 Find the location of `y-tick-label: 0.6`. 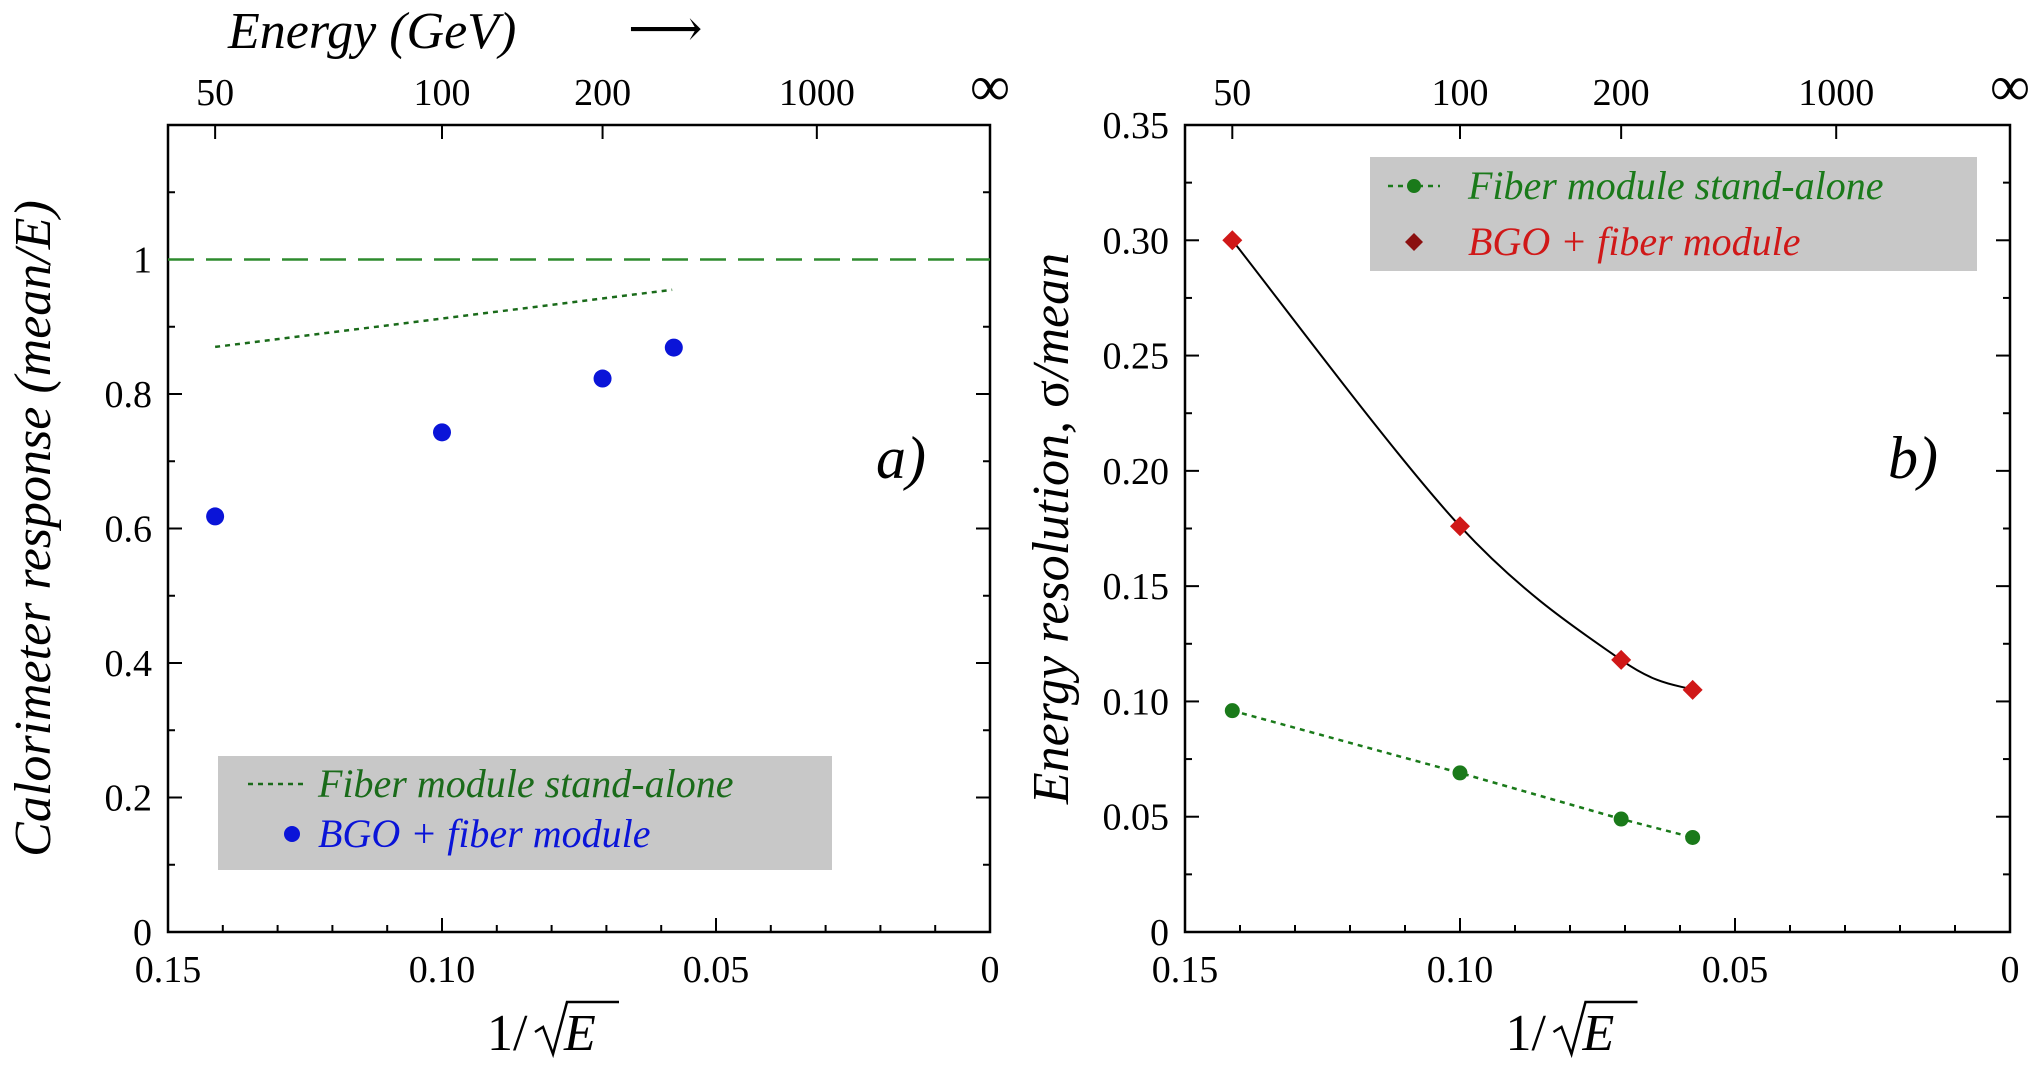

y-tick-label: 0.6 is located at coordinates (129, 530).